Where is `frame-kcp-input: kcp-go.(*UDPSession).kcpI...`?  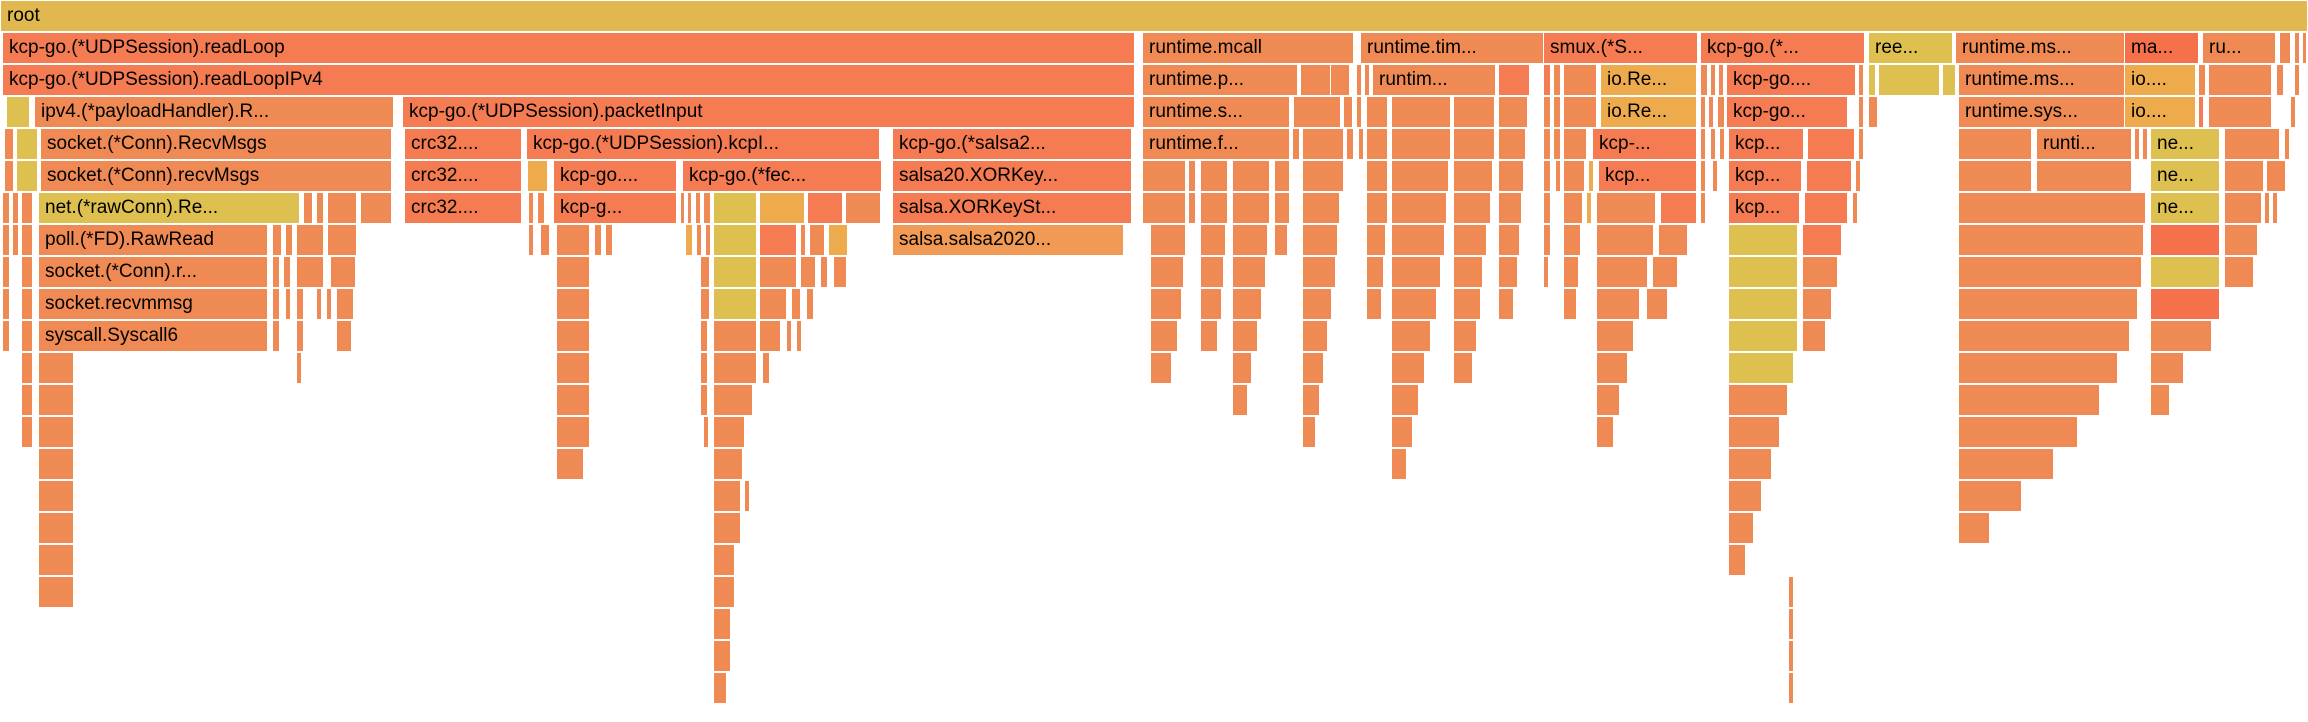
frame-kcp-input: kcp-go.(*UDPSession).kcpI... is located at coordinates (703, 144).